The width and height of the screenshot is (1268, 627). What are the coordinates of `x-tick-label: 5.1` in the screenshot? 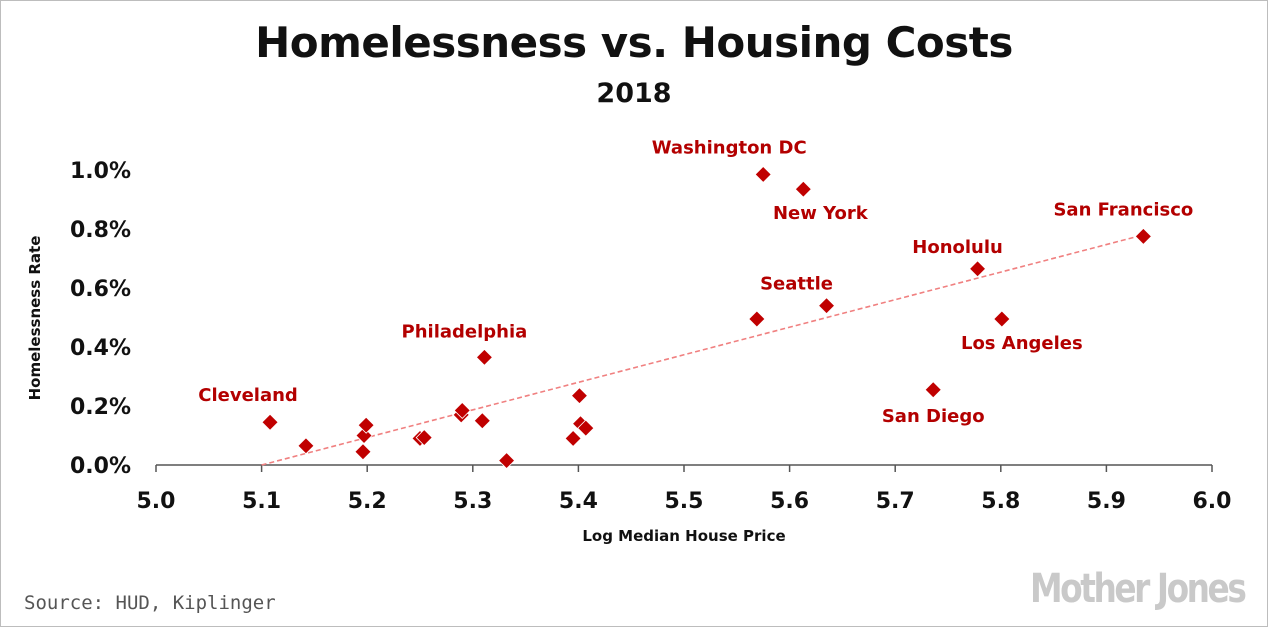 It's located at (261, 501).